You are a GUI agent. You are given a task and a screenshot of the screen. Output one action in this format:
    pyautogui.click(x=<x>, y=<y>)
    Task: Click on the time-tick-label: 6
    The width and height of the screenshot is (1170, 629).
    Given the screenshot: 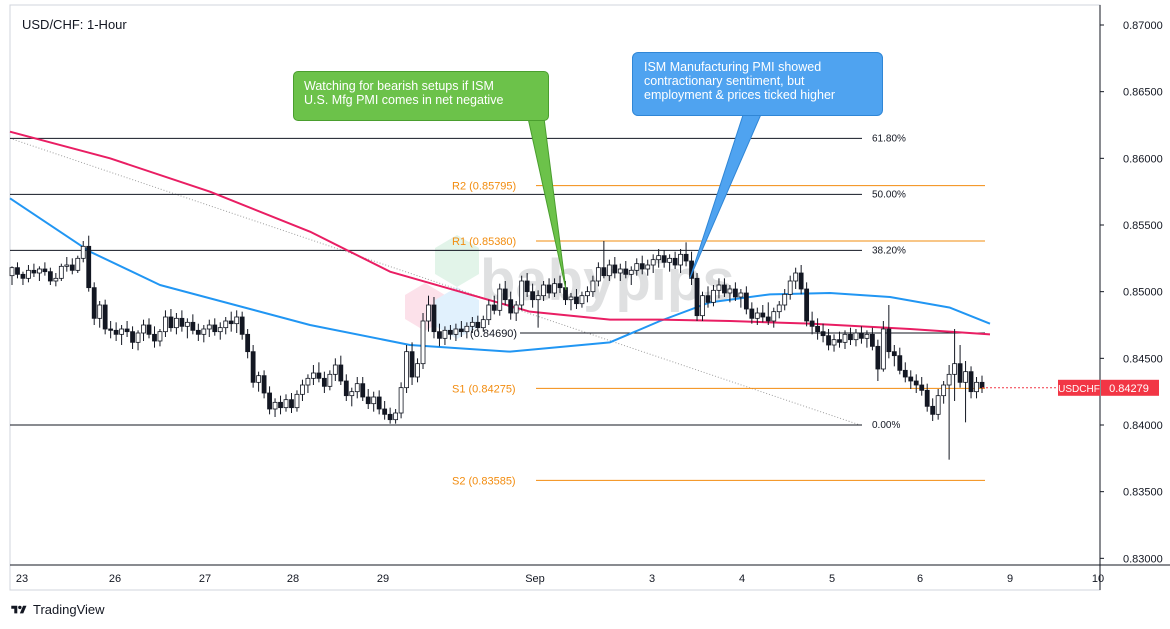 What is the action you would take?
    pyautogui.click(x=920, y=579)
    